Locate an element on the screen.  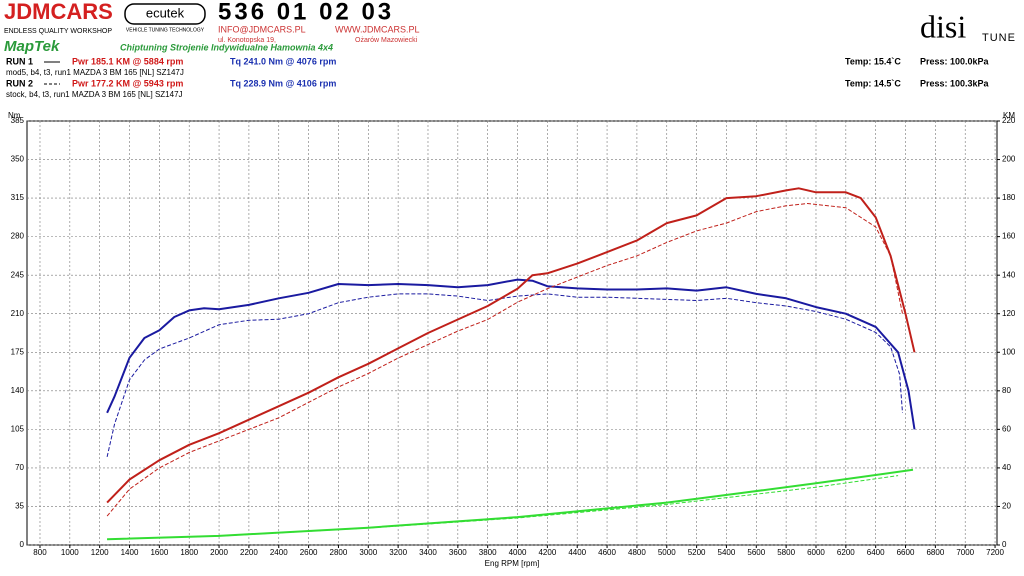
run-temp: Temp: 14.5`C is located at coordinates (873, 83).